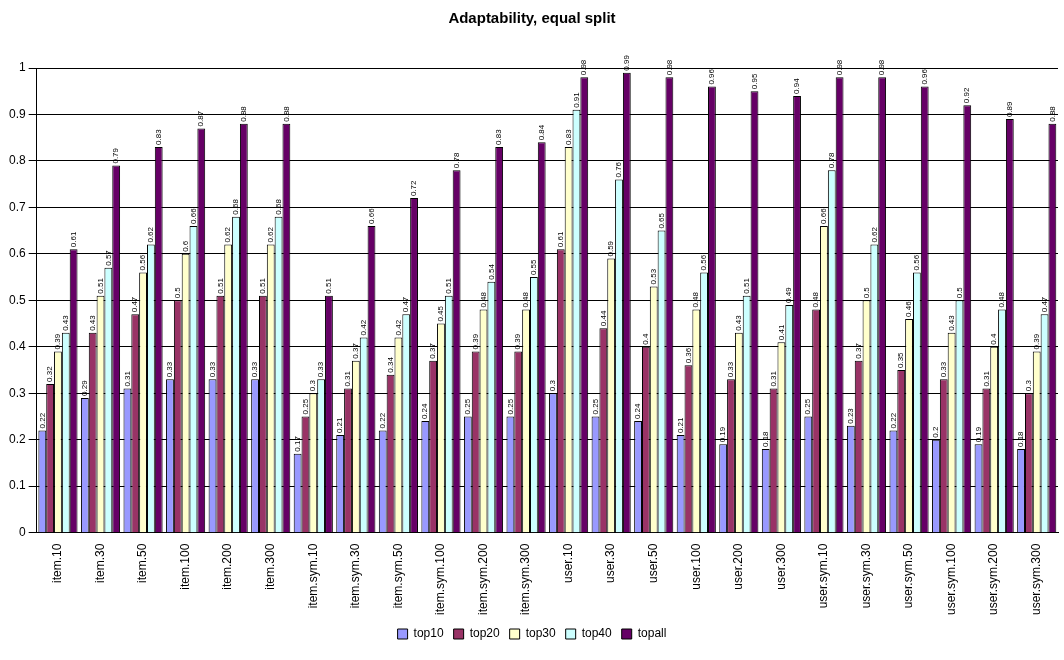  I want to click on data-label: 0.65, so click(661, 220).